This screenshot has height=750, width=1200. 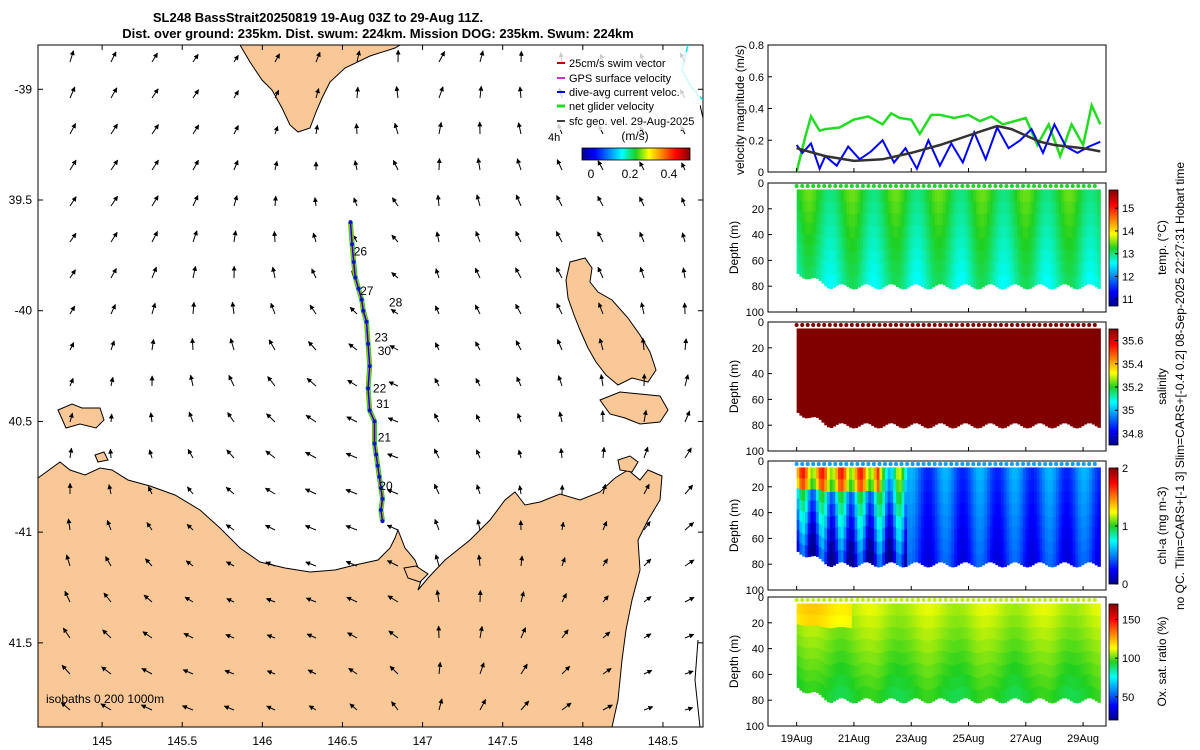 What do you see at coordinates (940, 325) in the screenshot?
I see `salinity-surface-dot` at bounding box center [940, 325].